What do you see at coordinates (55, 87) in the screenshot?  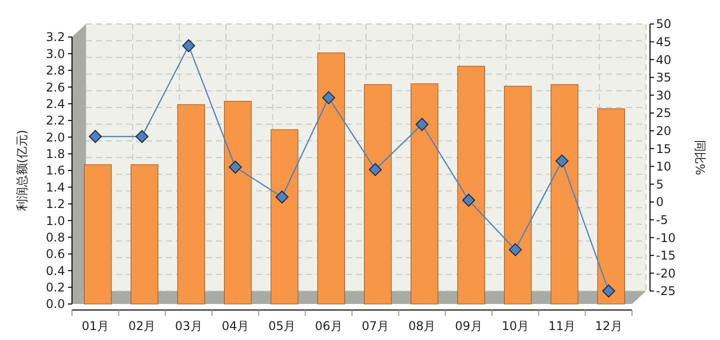 I see `y-tick-label: 2.6` at bounding box center [55, 87].